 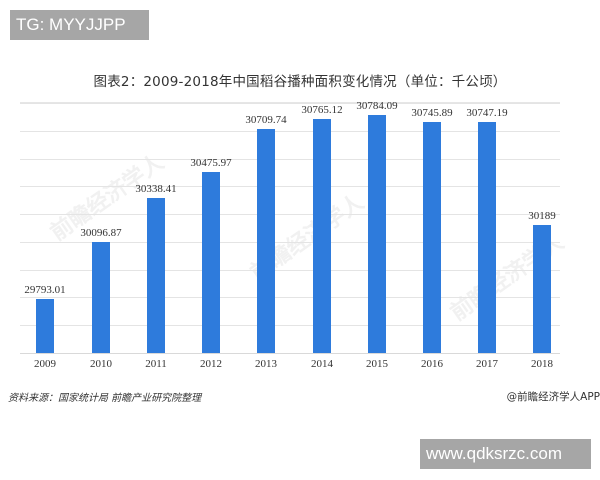 I want to click on data-label: 29793.01, so click(x=45, y=289).